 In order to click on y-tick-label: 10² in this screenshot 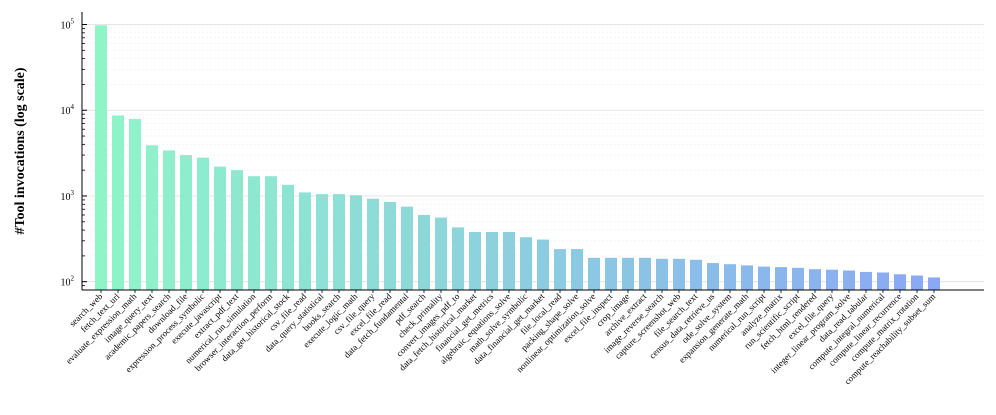, I will do `click(68, 282)`.